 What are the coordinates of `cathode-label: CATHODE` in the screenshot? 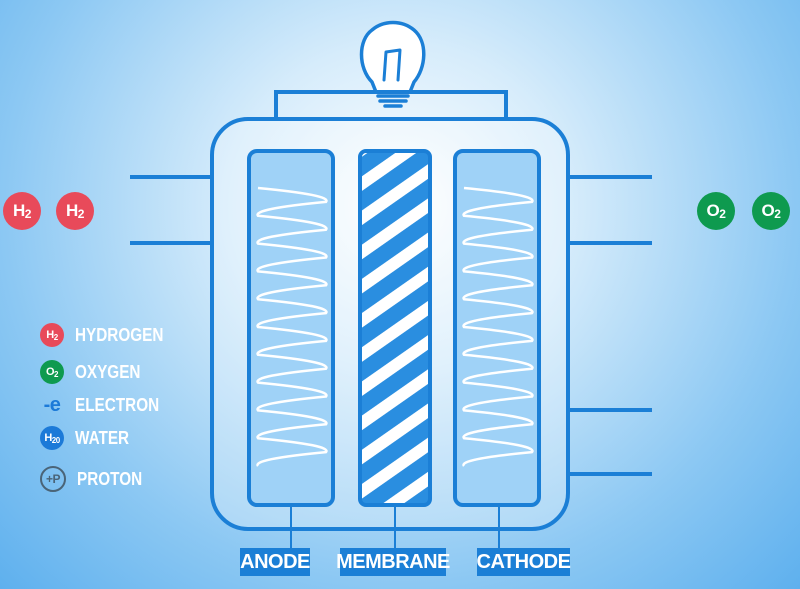 It's located at (524, 562).